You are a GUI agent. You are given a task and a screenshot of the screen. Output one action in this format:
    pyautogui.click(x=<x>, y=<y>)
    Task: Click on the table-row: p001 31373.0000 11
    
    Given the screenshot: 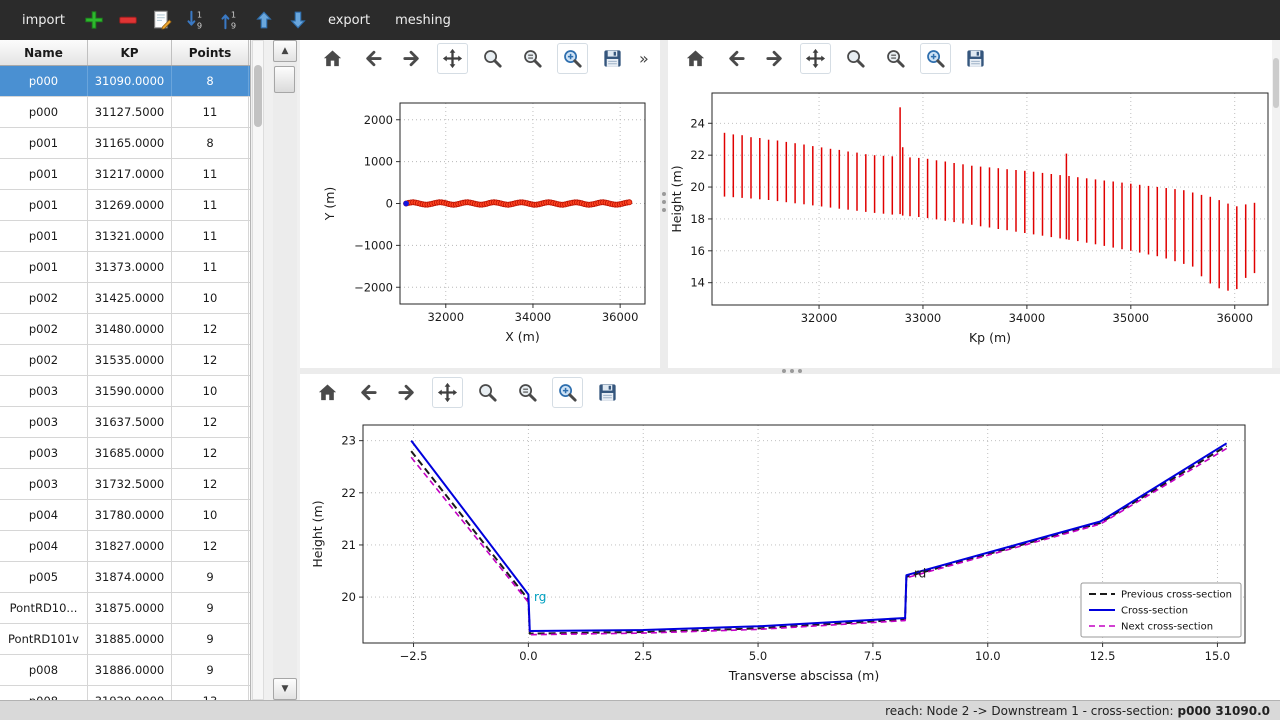 What is the action you would take?
    pyautogui.click(x=125, y=267)
    